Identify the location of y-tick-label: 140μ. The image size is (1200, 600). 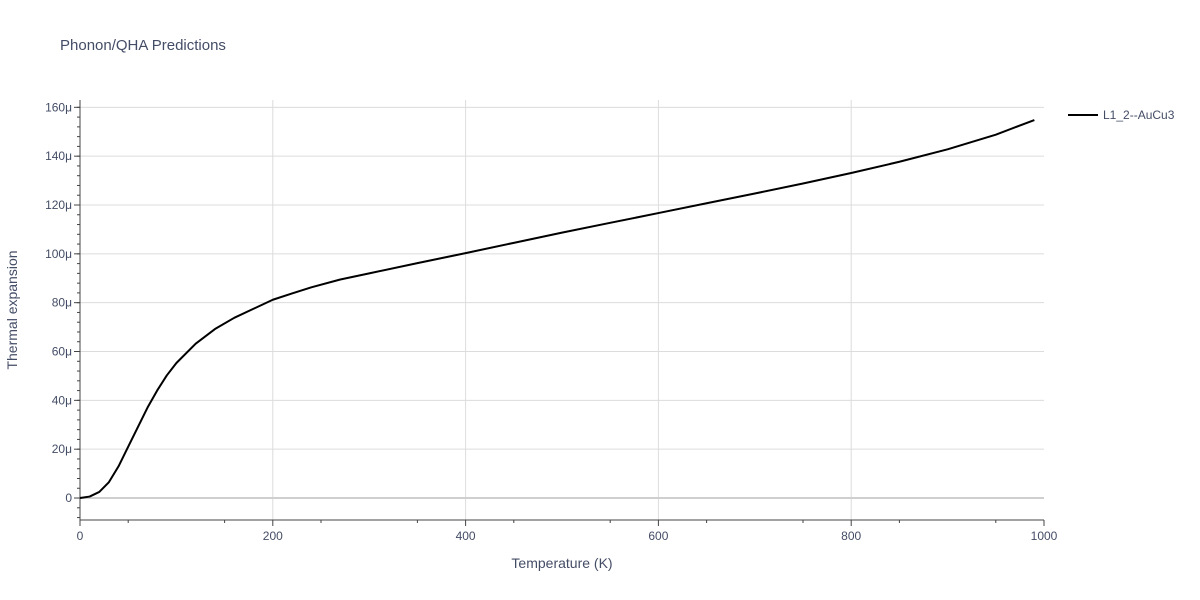
(58, 156).